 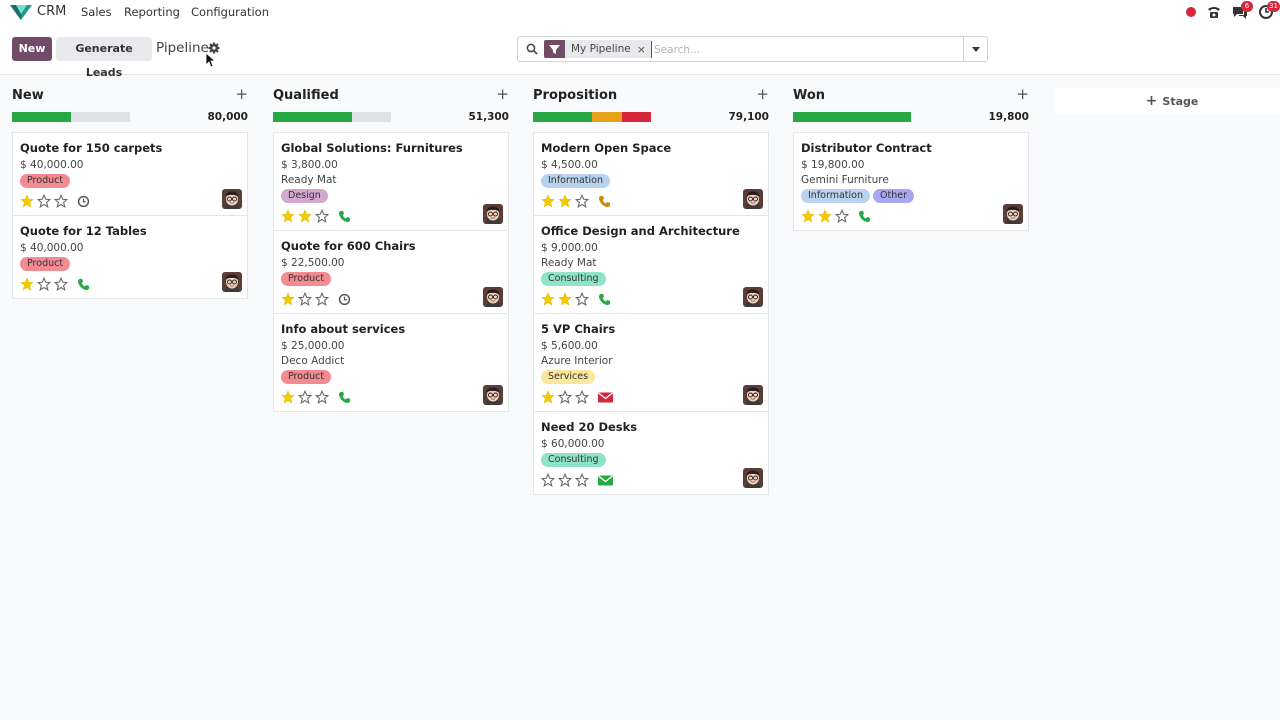 What do you see at coordinates (1191, 12) in the screenshot?
I see `recording-dot-icon` at bounding box center [1191, 12].